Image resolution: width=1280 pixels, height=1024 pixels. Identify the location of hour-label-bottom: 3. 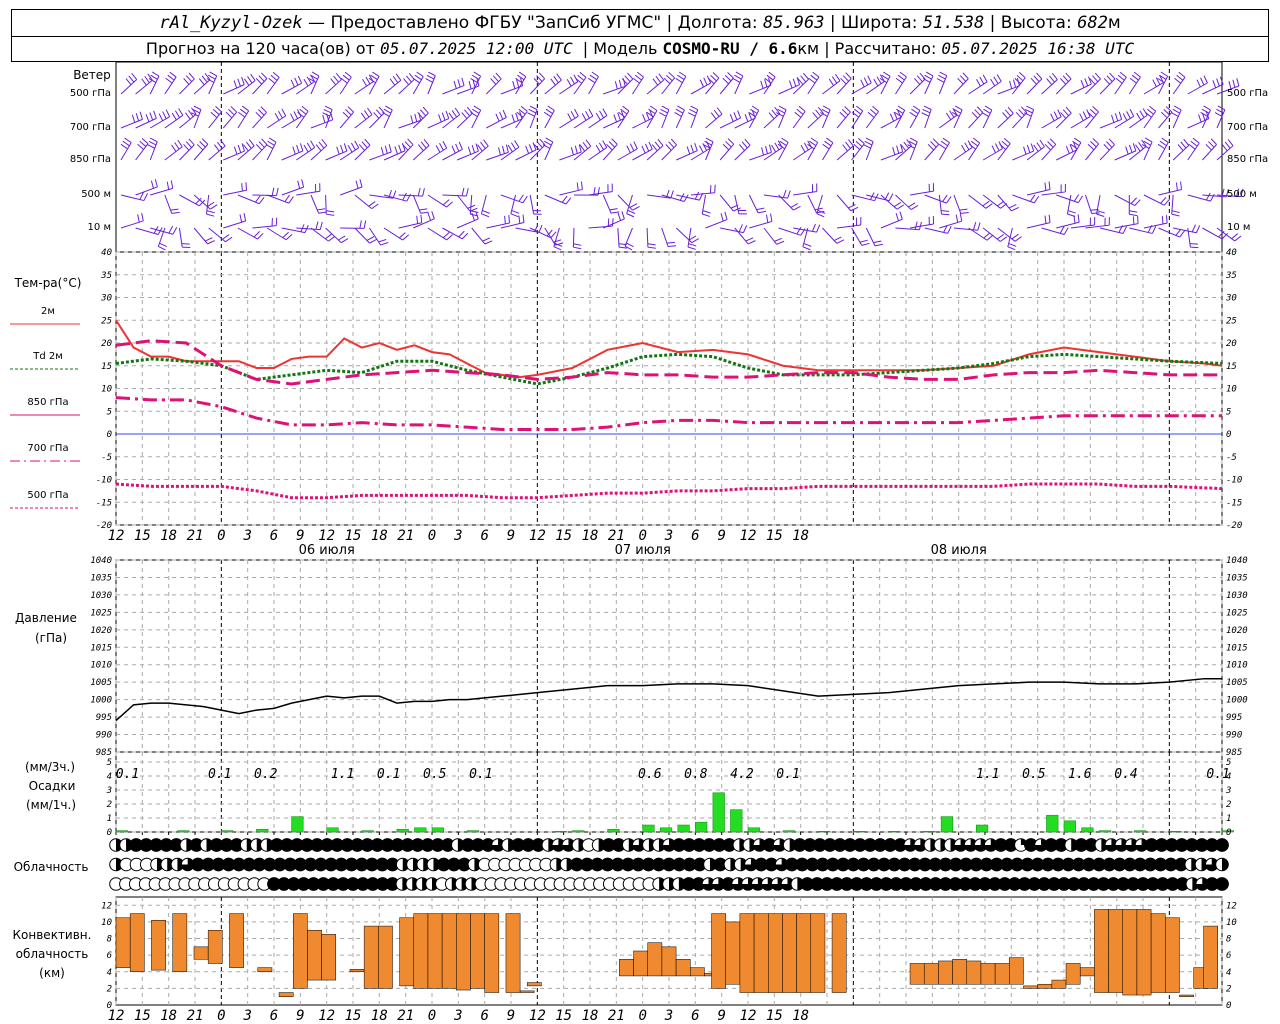
(668, 1016).